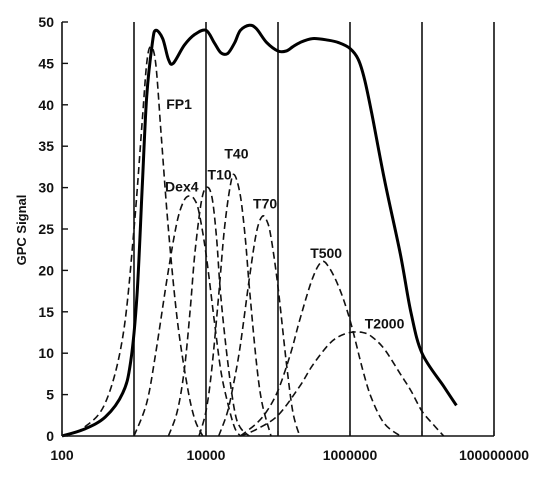  What do you see at coordinates (46, 22) in the screenshot?
I see `y-tick-label: 50` at bounding box center [46, 22].